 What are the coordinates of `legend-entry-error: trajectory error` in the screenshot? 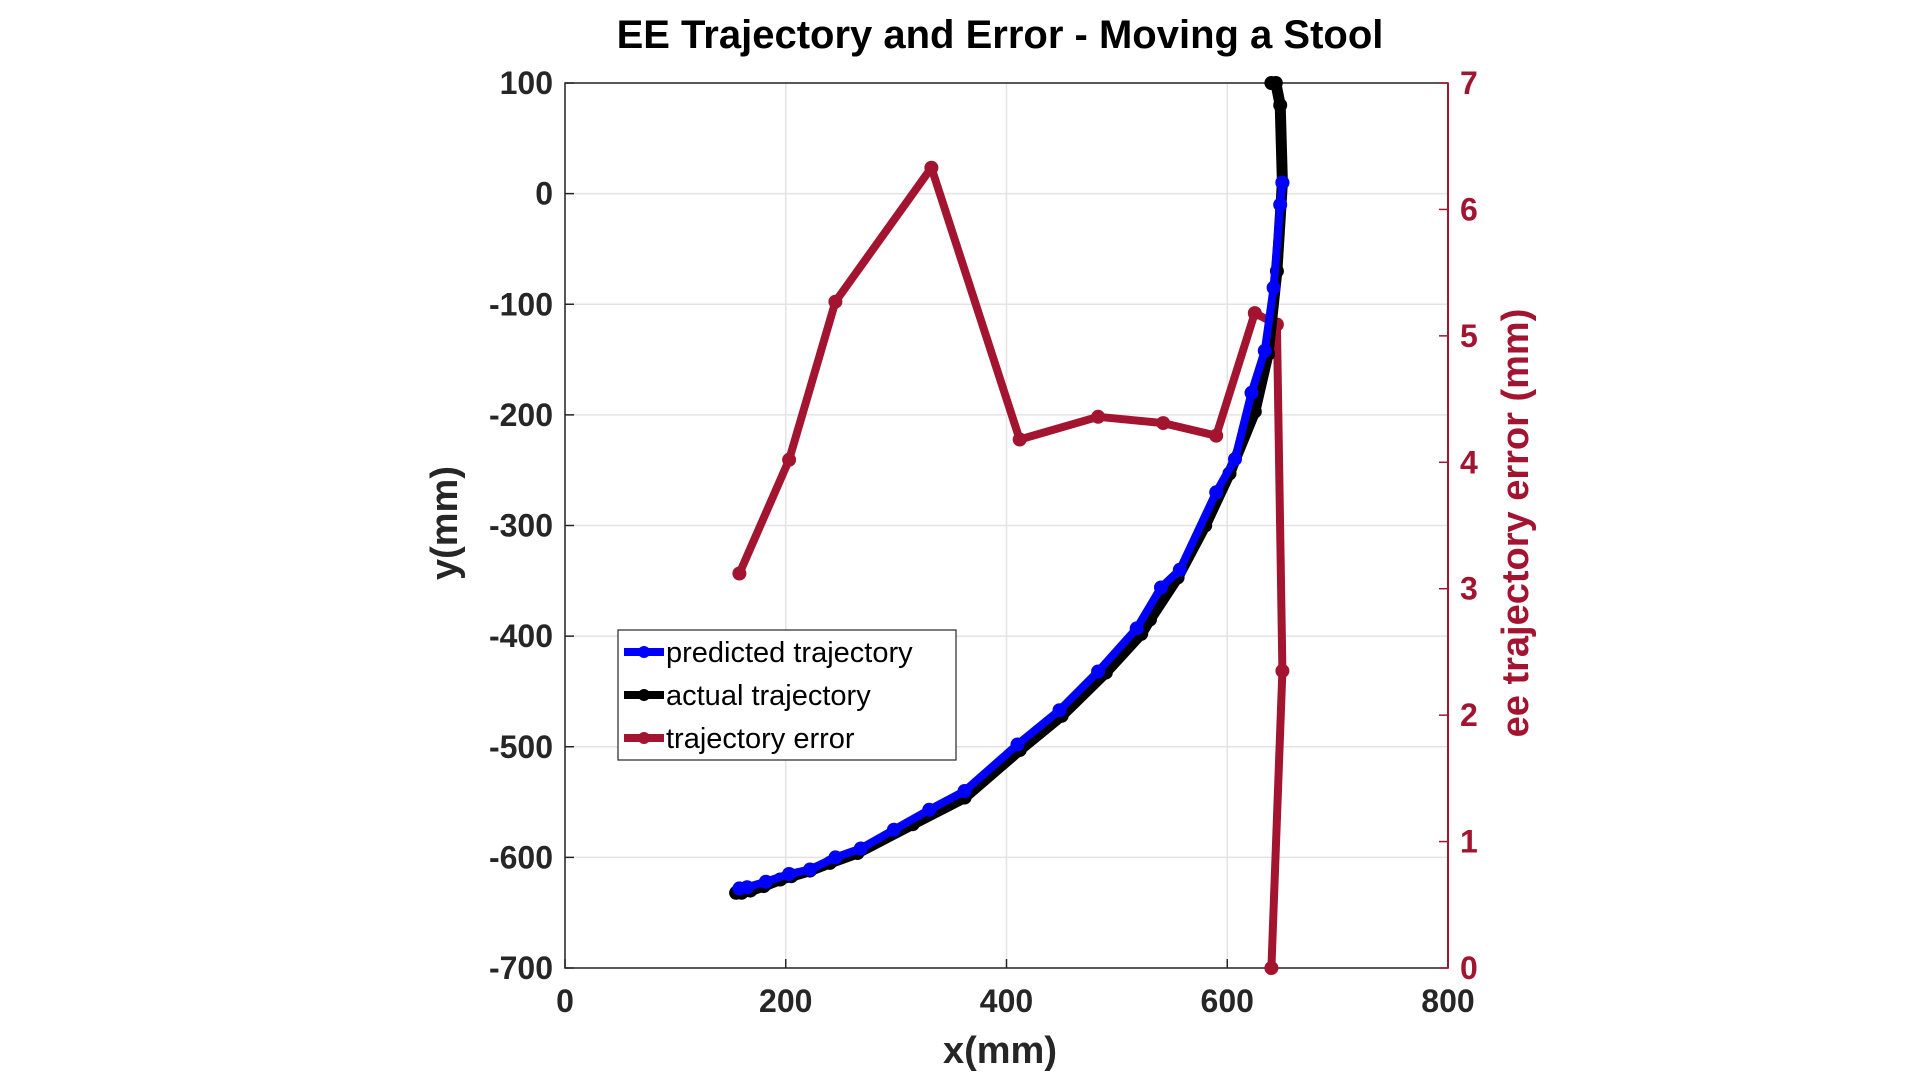 It's located at (739, 739).